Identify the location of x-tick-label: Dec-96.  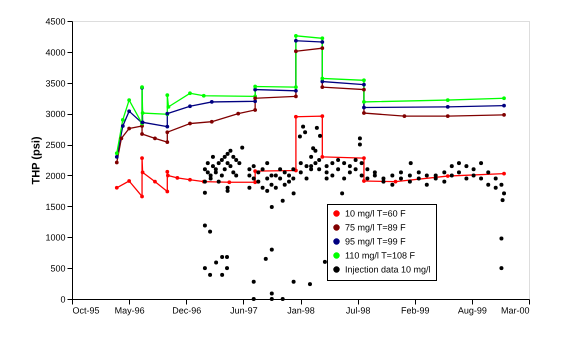
(187, 311).